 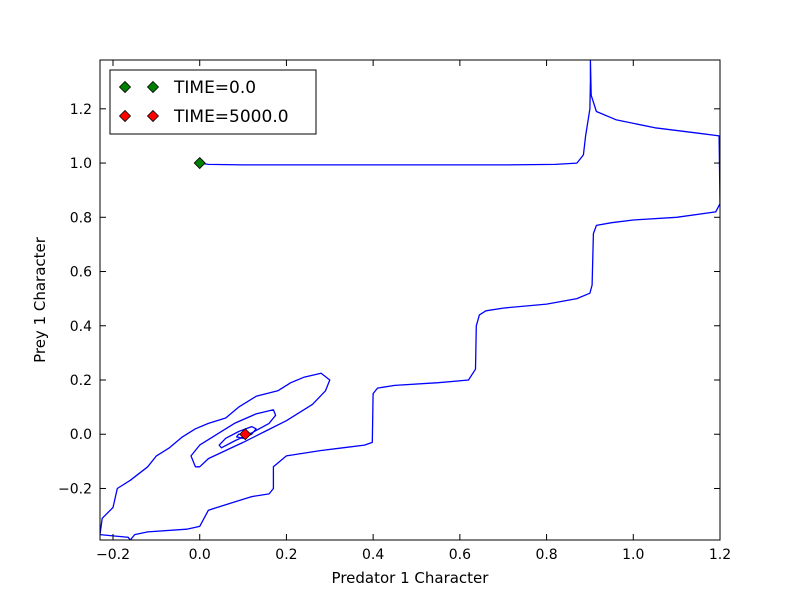 I want to click on x-tick-label: 0.6, so click(x=460, y=555).